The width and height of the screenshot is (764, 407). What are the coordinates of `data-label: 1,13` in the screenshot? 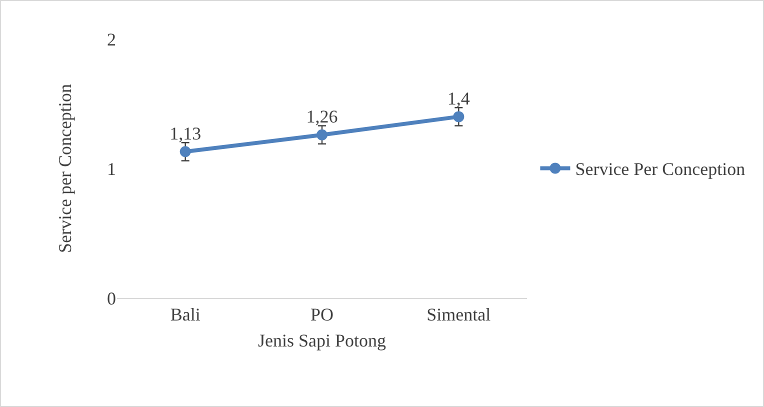 It's located at (186, 133).